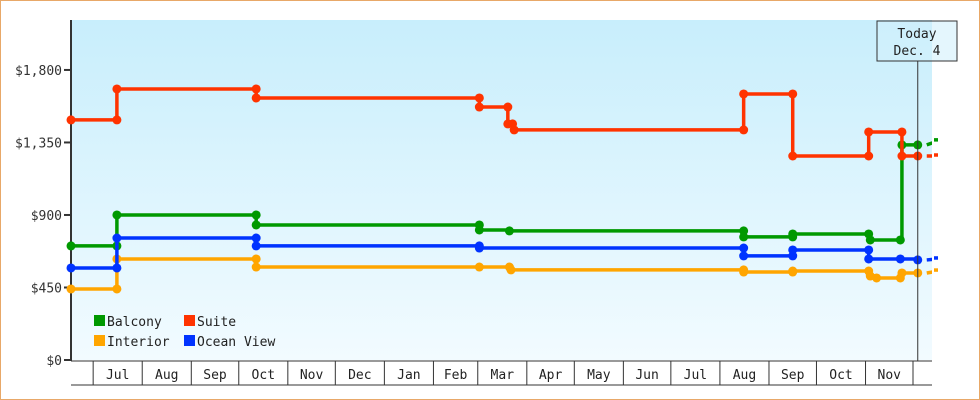  What do you see at coordinates (502, 253) in the screenshot?
I see `series-ocean-view` at bounding box center [502, 253].